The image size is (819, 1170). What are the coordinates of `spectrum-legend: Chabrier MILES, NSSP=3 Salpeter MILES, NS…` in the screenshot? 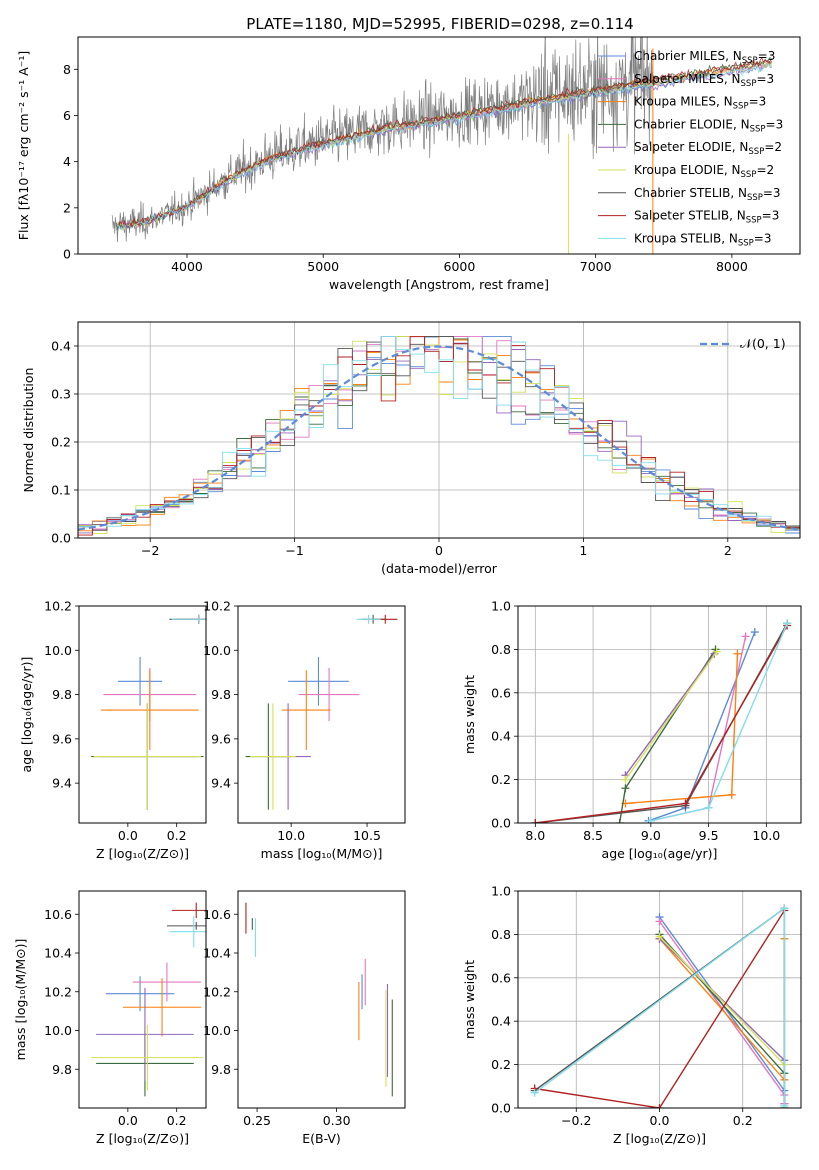 It's located at (690, 148).